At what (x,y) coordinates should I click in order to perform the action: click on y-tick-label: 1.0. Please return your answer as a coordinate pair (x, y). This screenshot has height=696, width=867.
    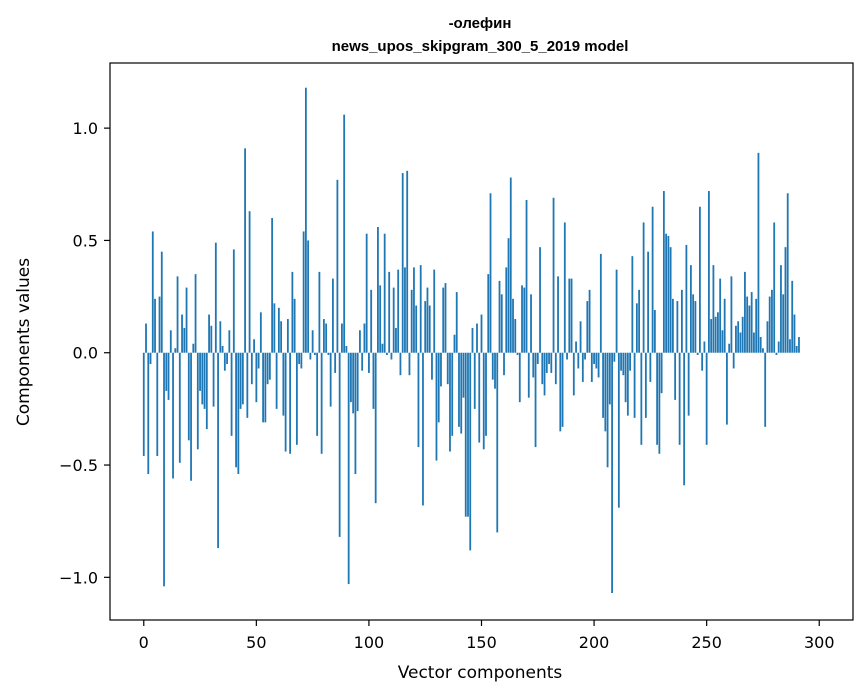
    Looking at the image, I should click on (85, 128).